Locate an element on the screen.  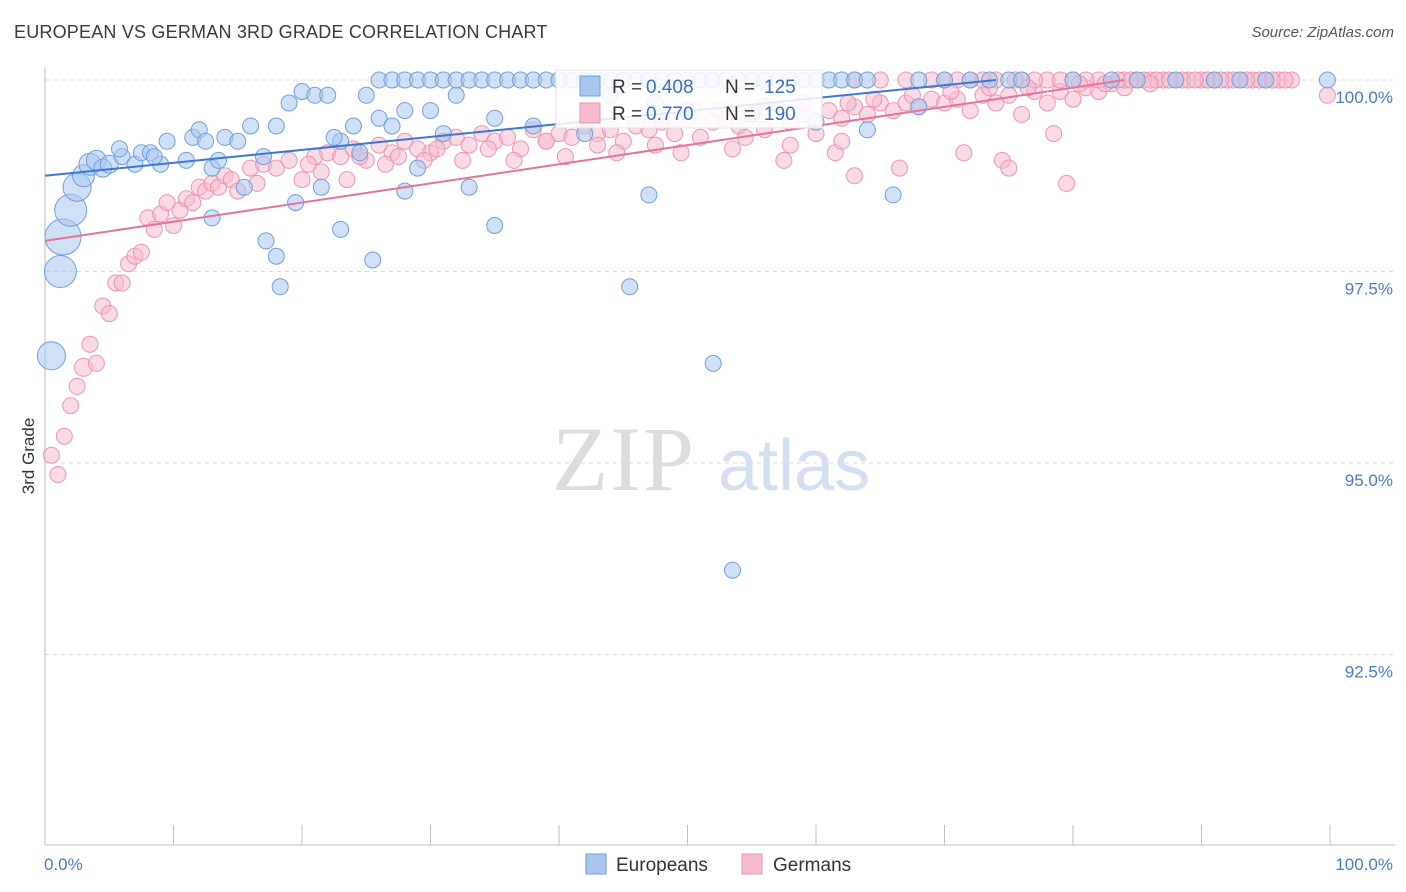
watermark-atlas: atlas is located at coordinates (794, 466).